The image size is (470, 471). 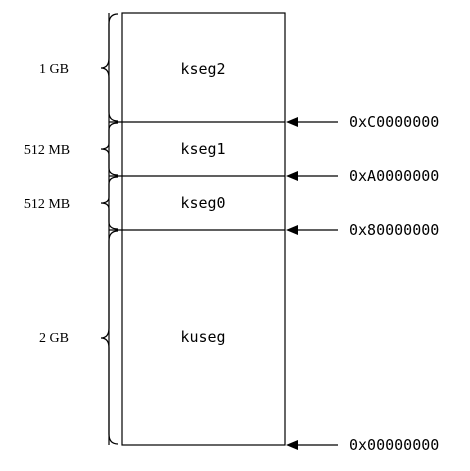 What do you see at coordinates (312, 176) in the screenshot?
I see `address-arrow-kseg1` at bounding box center [312, 176].